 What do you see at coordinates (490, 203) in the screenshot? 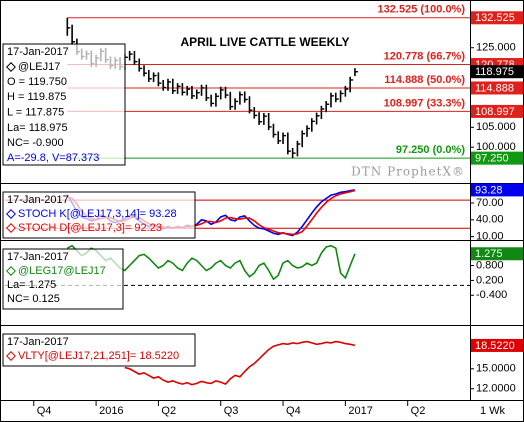
I see `y-tick-label: 70.00` at bounding box center [490, 203].